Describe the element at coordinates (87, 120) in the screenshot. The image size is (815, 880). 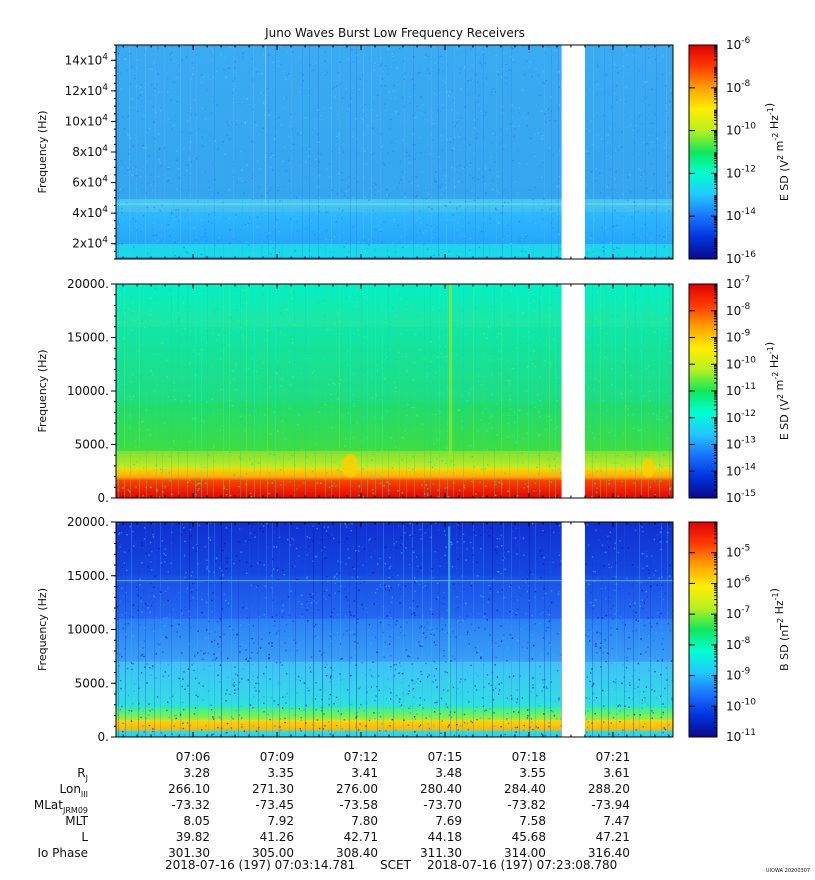
I see `y-tick-label: 10x104` at that location.